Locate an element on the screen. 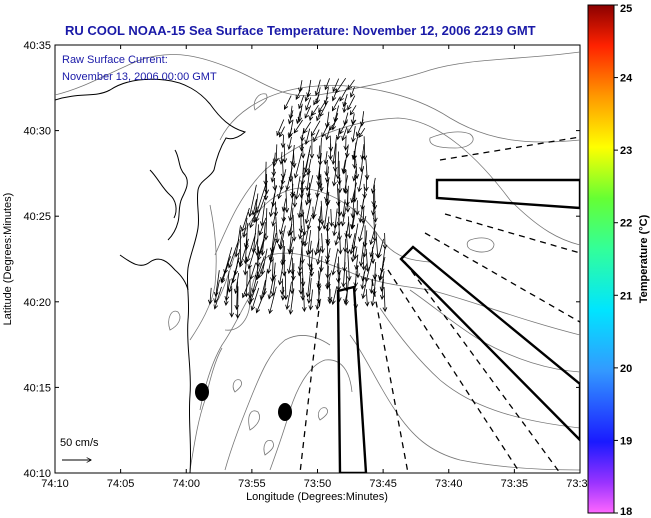  current-vectors is located at coordinates (297, 198).